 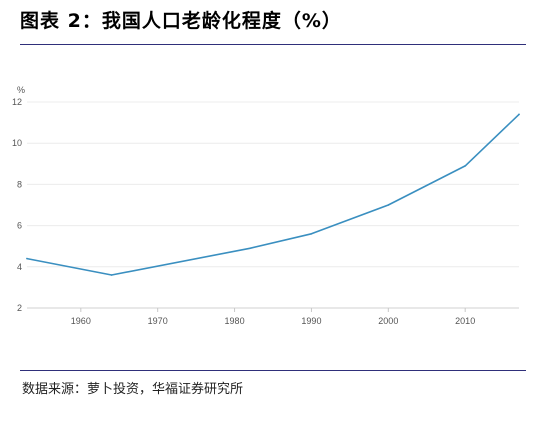 I want to click on y-tick-label: 2, so click(x=19, y=308).